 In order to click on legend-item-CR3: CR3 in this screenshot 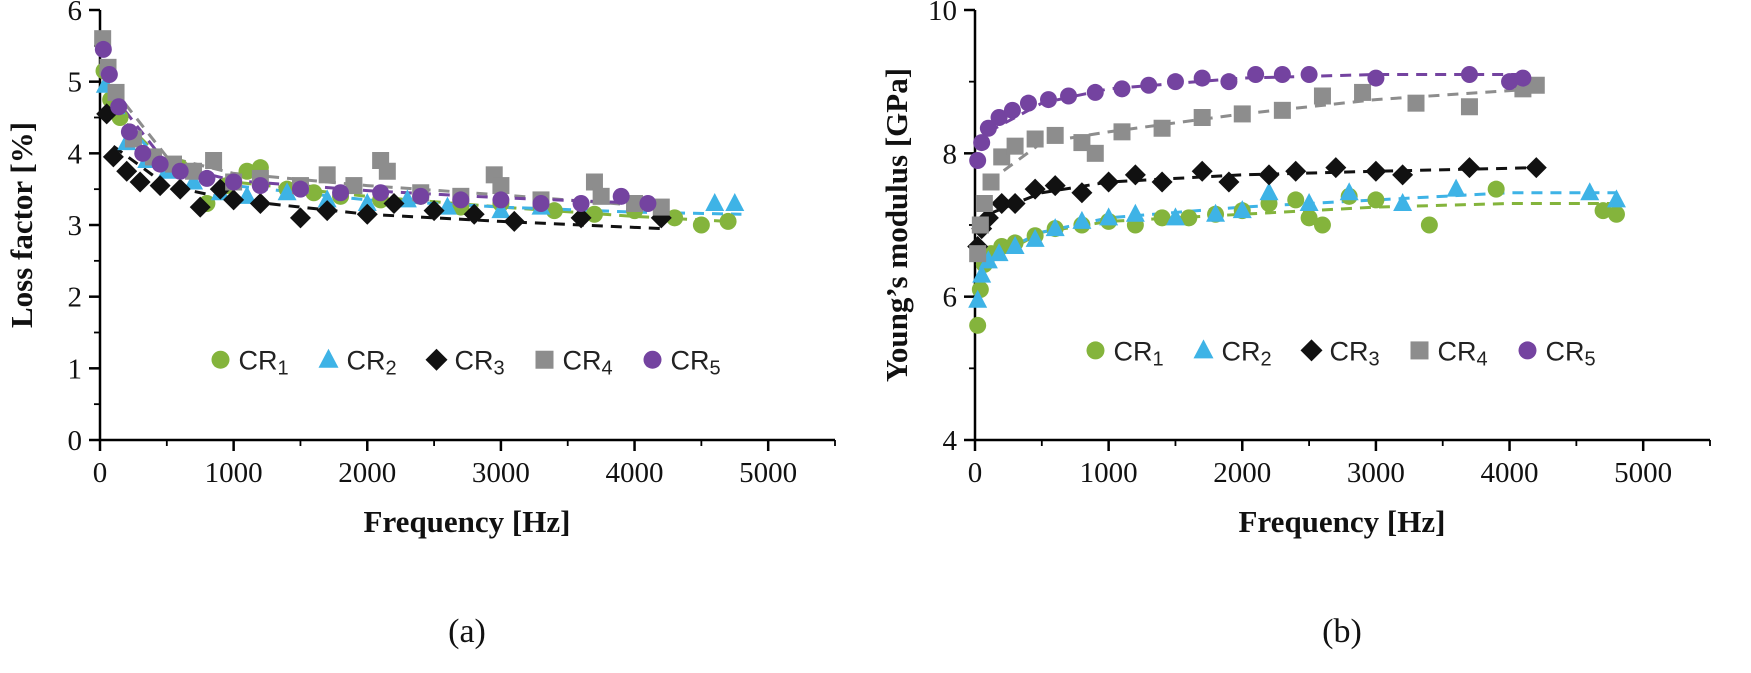, I will do `click(1340, 353)`.